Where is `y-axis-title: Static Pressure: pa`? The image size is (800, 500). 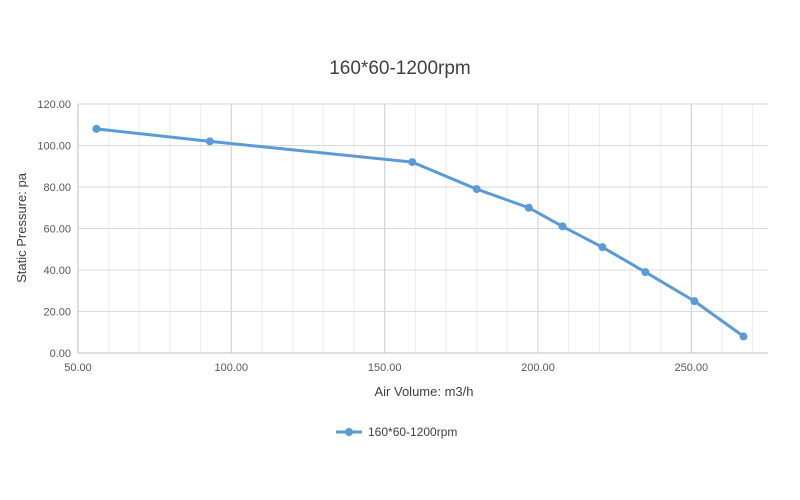
y-axis-title: Static Pressure: pa is located at coordinates (21, 227).